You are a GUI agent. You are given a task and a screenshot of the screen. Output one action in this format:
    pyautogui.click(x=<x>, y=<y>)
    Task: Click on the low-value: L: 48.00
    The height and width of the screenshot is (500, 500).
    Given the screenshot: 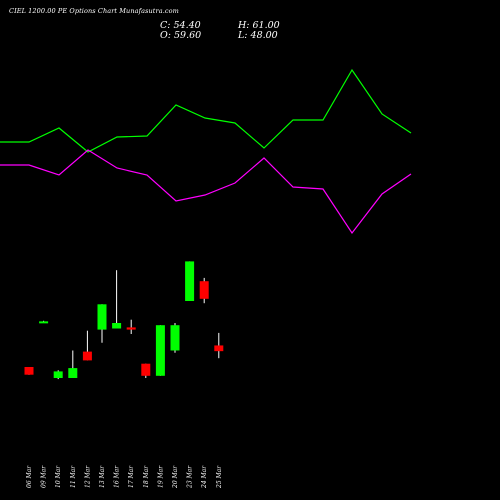 What is the action you would take?
    pyautogui.click(x=258, y=35)
    